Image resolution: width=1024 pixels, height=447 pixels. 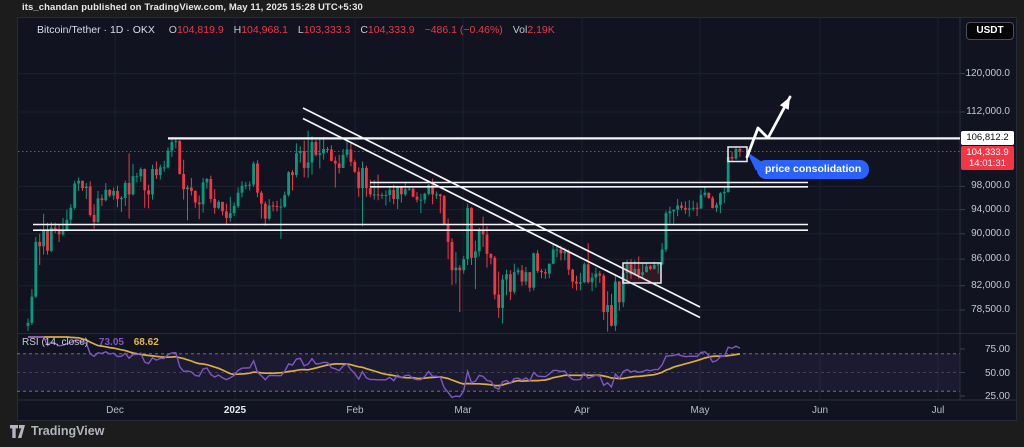 I want to click on rsi-value: 73.05, so click(x=111, y=342).